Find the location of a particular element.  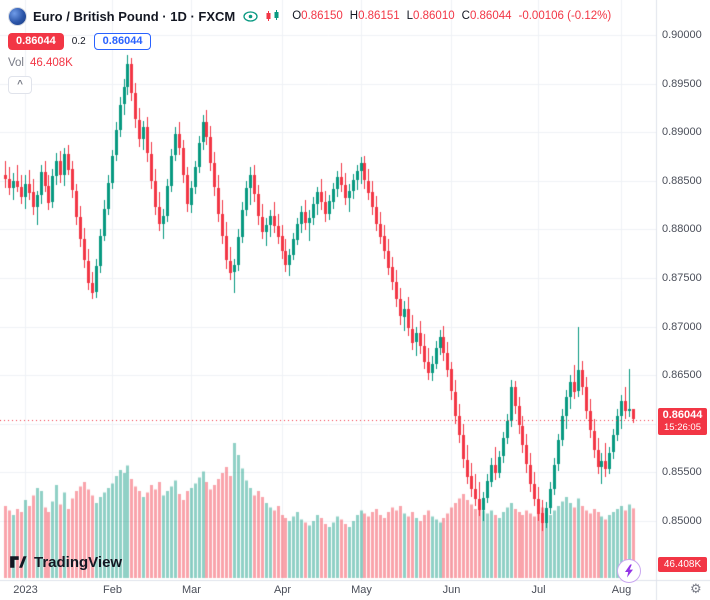

symbol-pair-logo-icon is located at coordinates (17, 16).